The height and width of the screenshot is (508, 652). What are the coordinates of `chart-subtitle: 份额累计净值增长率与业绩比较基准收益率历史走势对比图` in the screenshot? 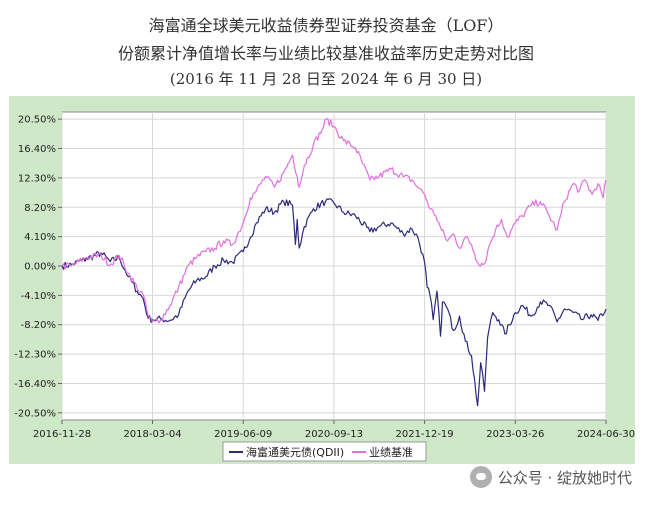 It's located at (325, 53).